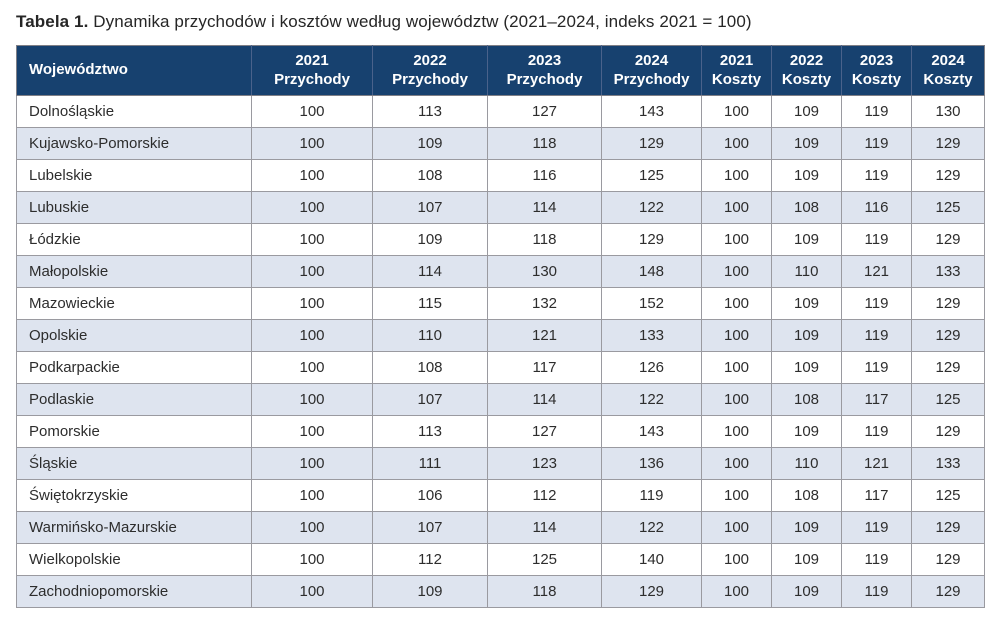 This screenshot has width=1000, height=637. I want to click on voivodeship-name-cell: Mazowieckie, so click(134, 303).